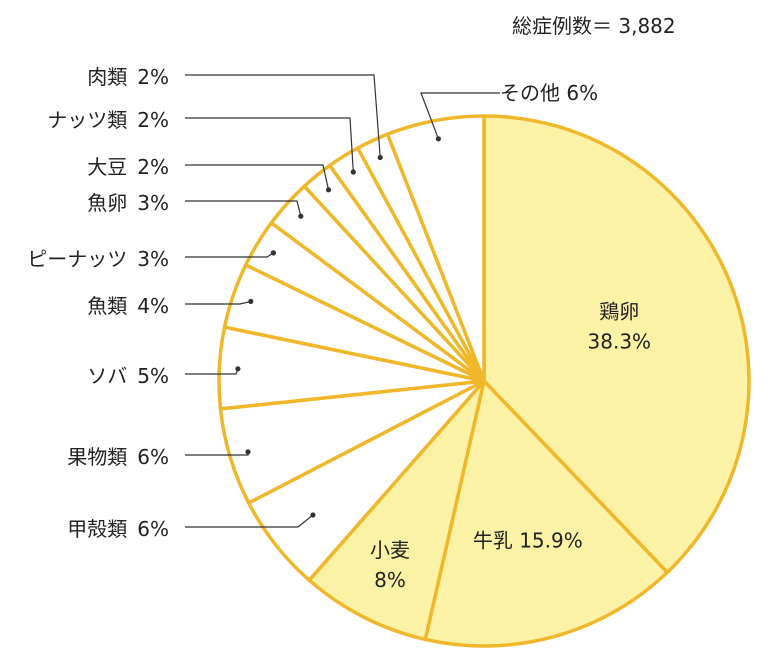 The width and height of the screenshot is (767, 666). Describe the element at coordinates (238, 369) in the screenshot. I see `slice-6-leader-dot` at that location.